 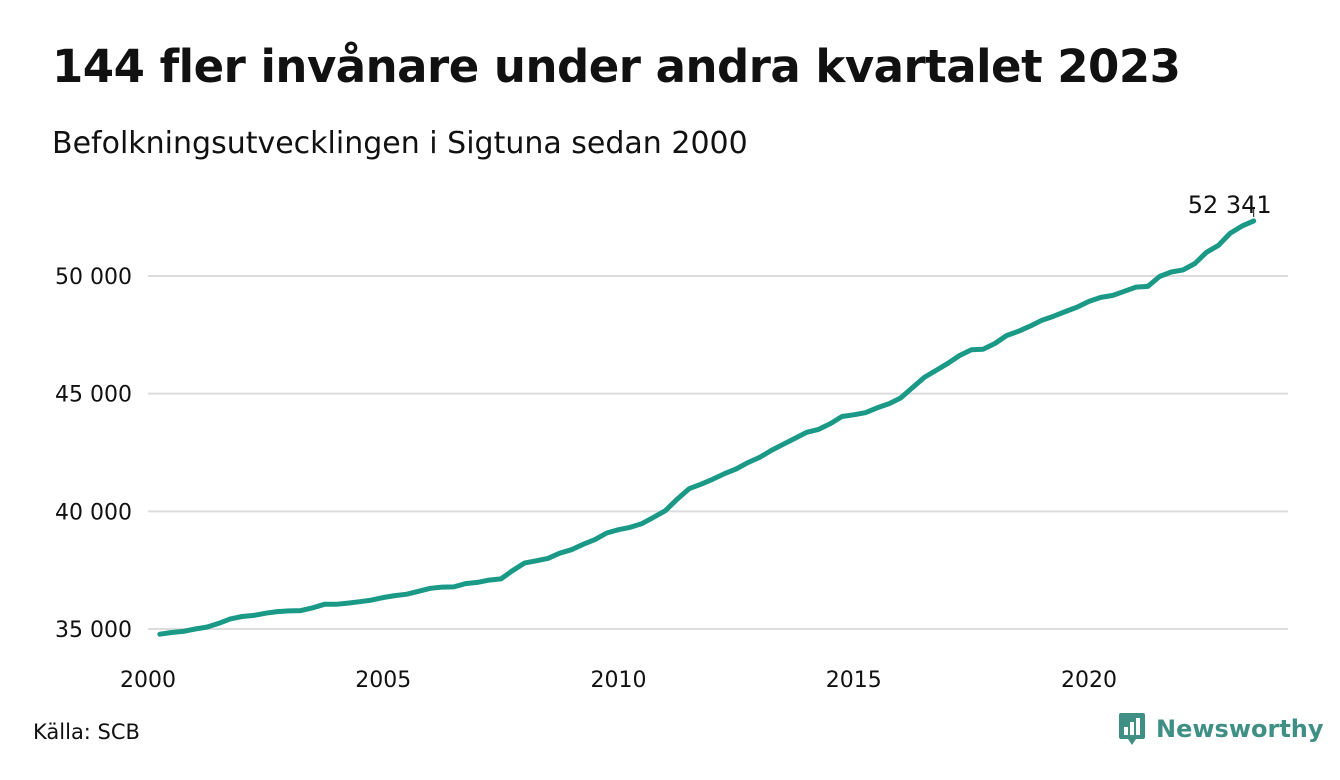 What do you see at coordinates (93, 277) in the screenshot?
I see `y-tick-label: 50 000` at bounding box center [93, 277].